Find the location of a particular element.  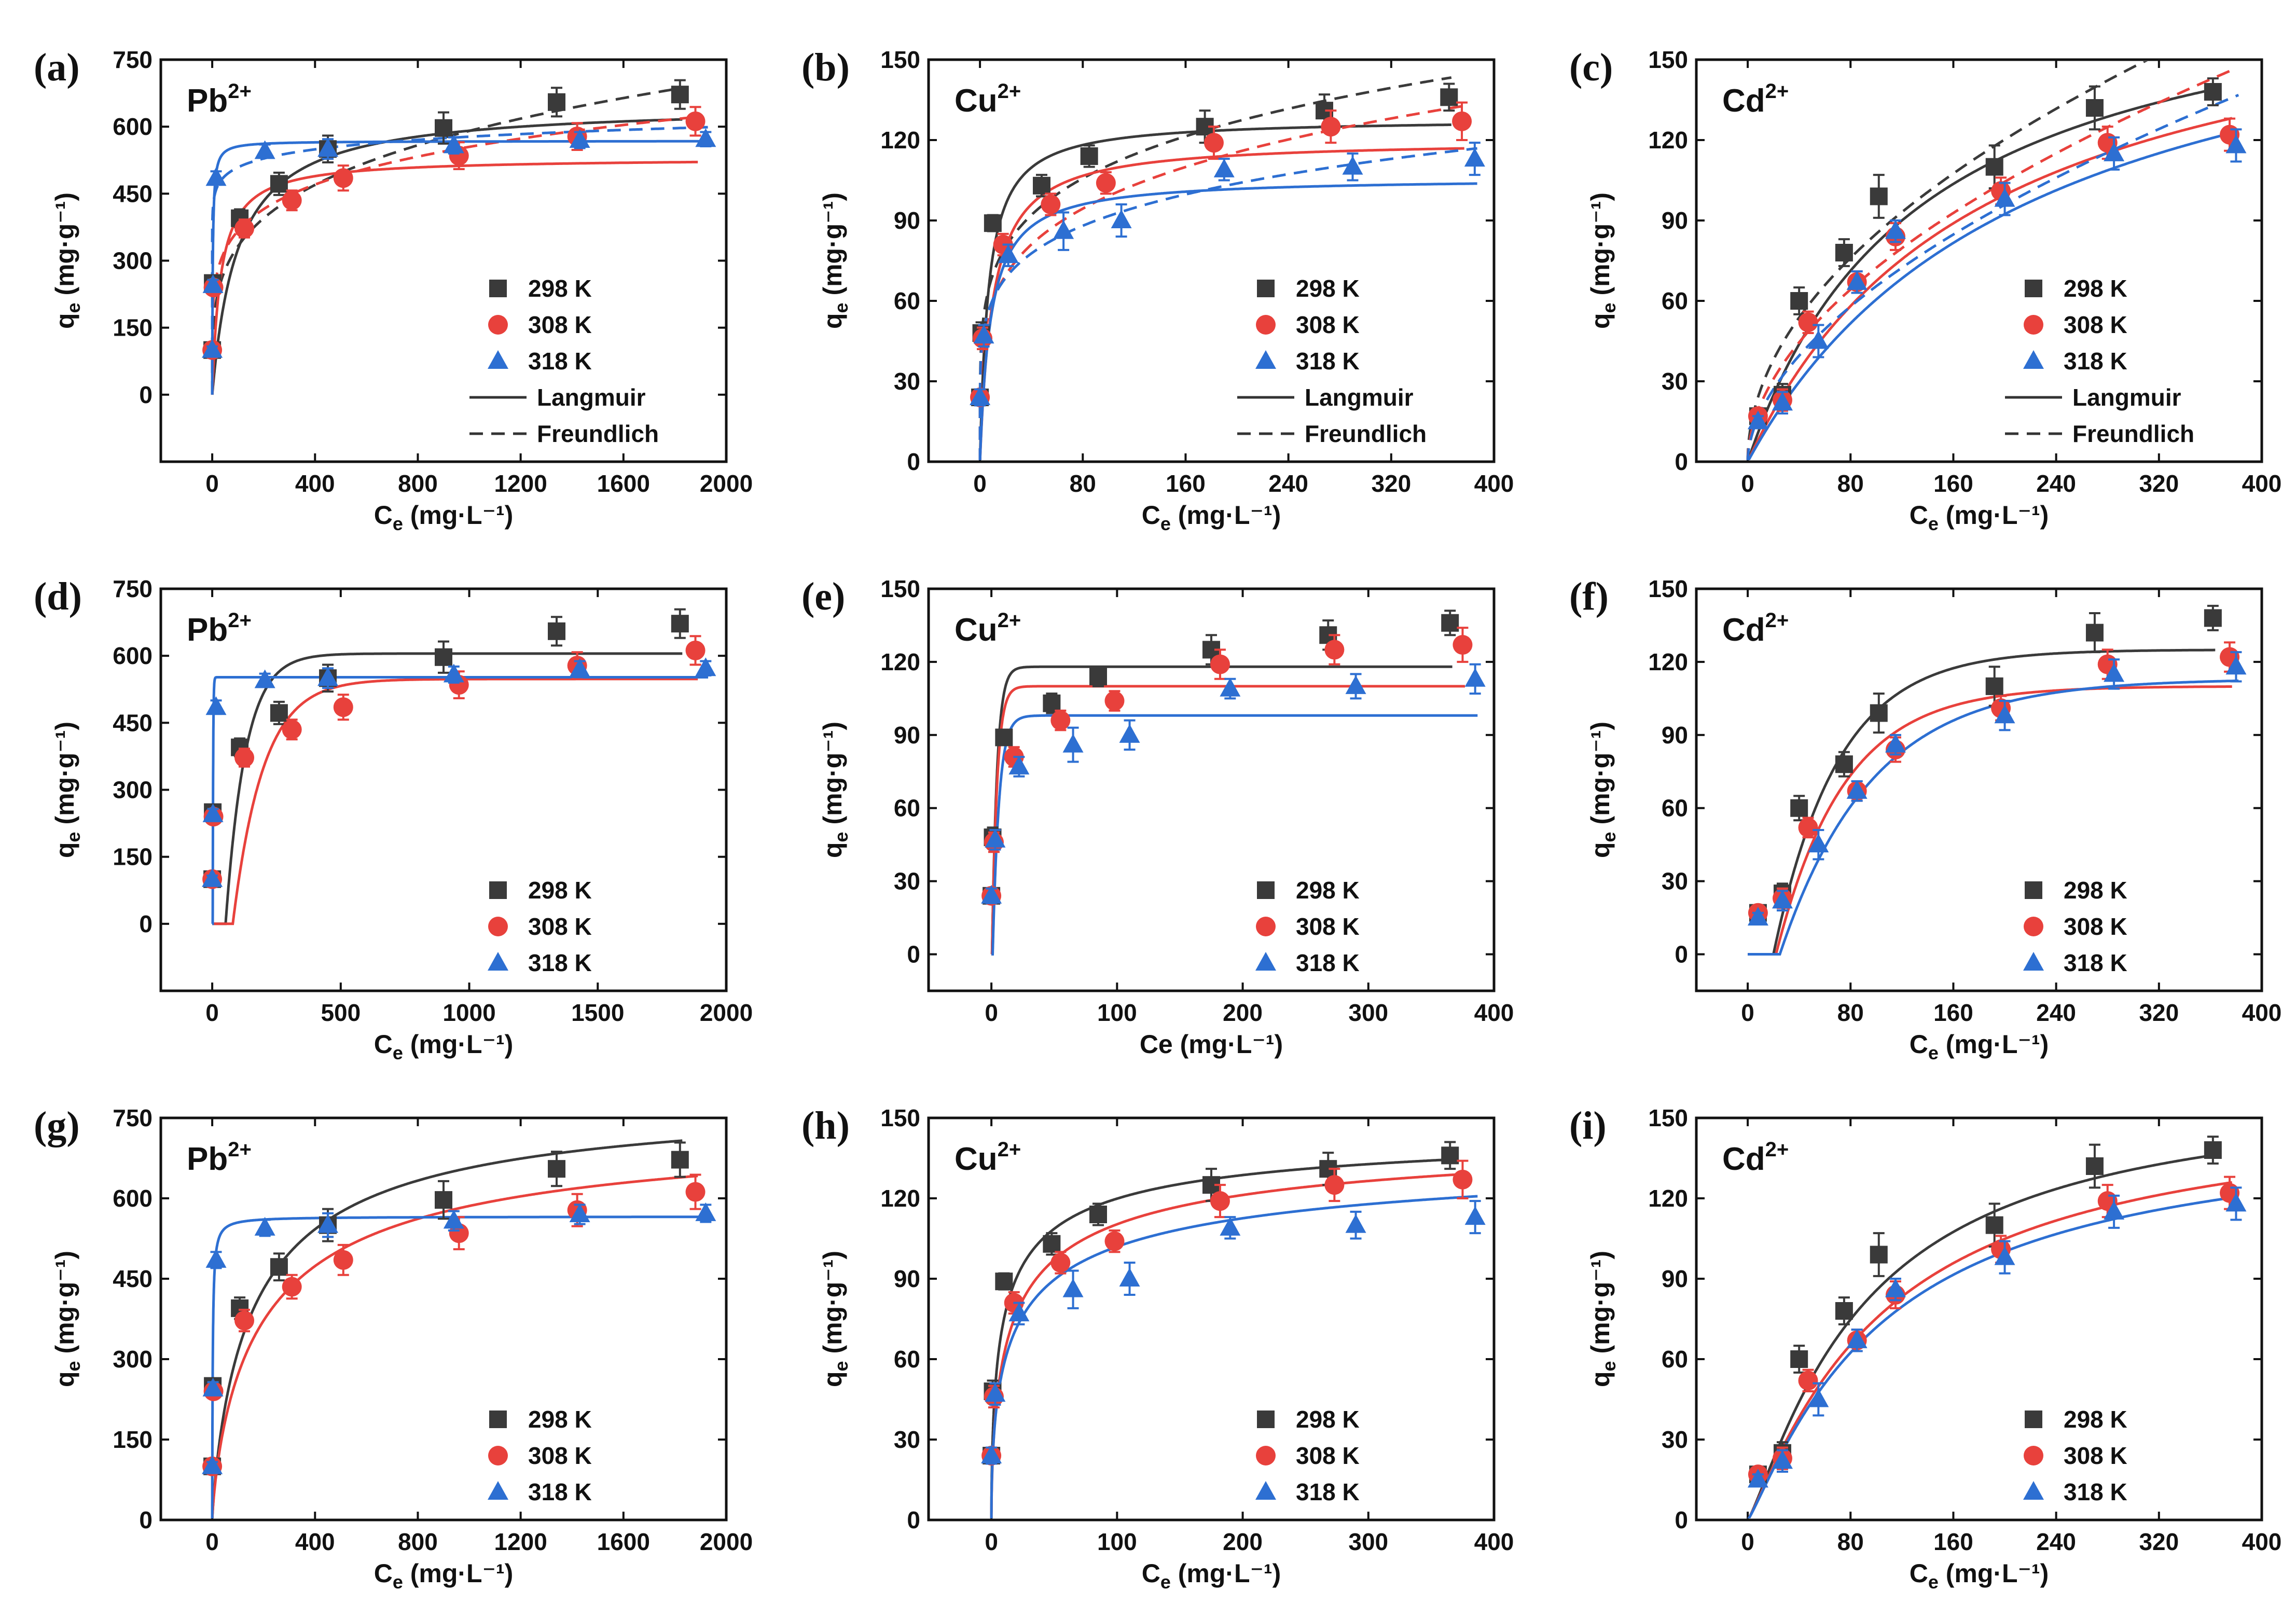

legend: 298 K 308 K 318 K is located at coordinates (540, 926).